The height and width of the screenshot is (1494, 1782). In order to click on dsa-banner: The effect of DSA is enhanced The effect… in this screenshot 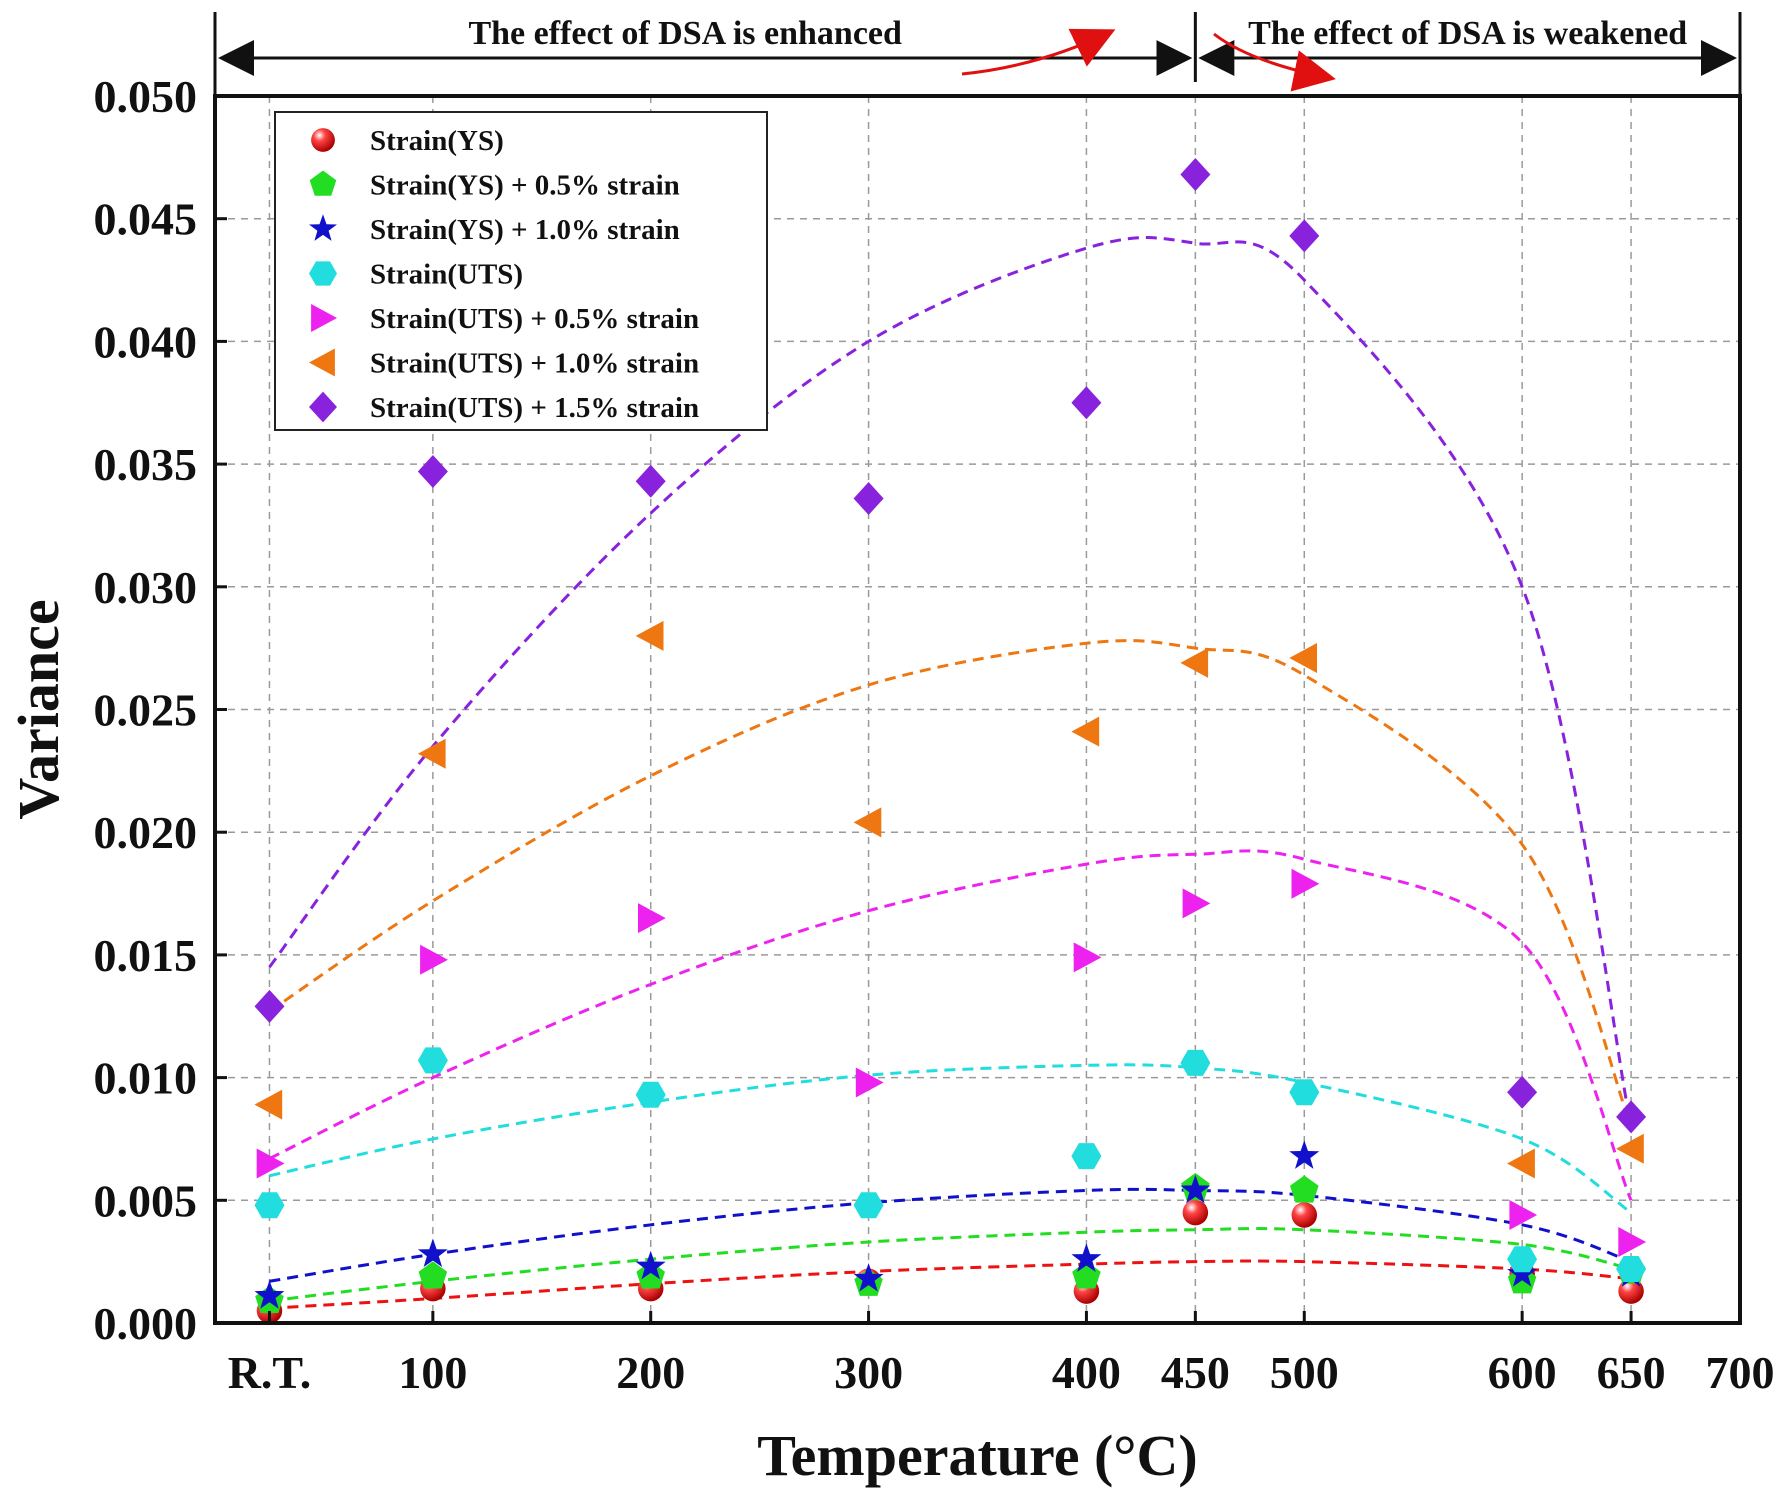, I will do `click(977, 54)`.